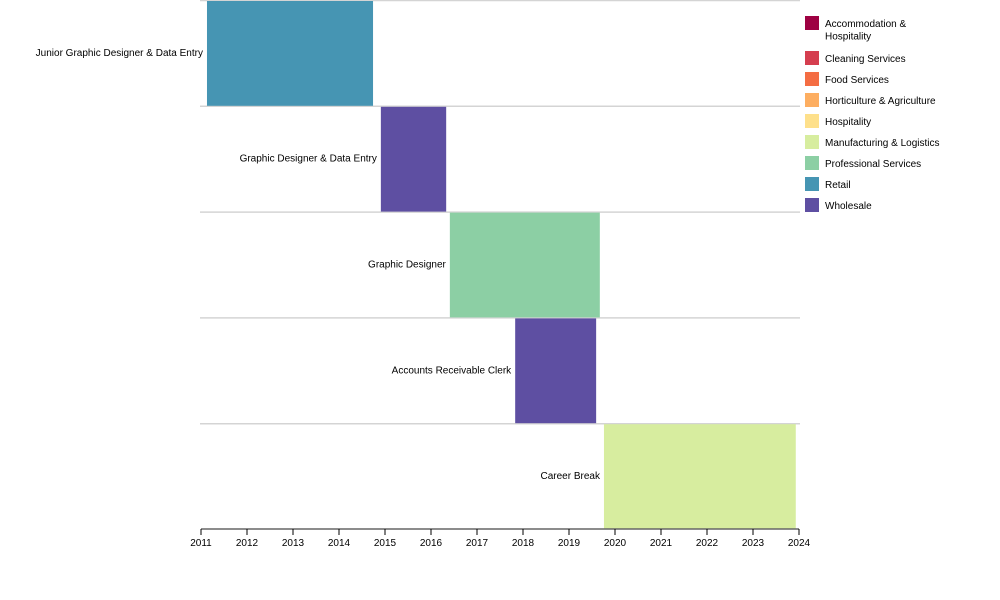  I want to click on tick-label: 2012, so click(247, 543).